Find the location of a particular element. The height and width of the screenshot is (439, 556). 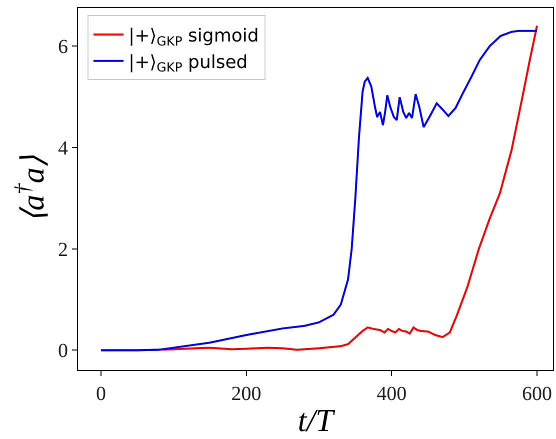

x-tick-label: 200 is located at coordinates (246, 394).